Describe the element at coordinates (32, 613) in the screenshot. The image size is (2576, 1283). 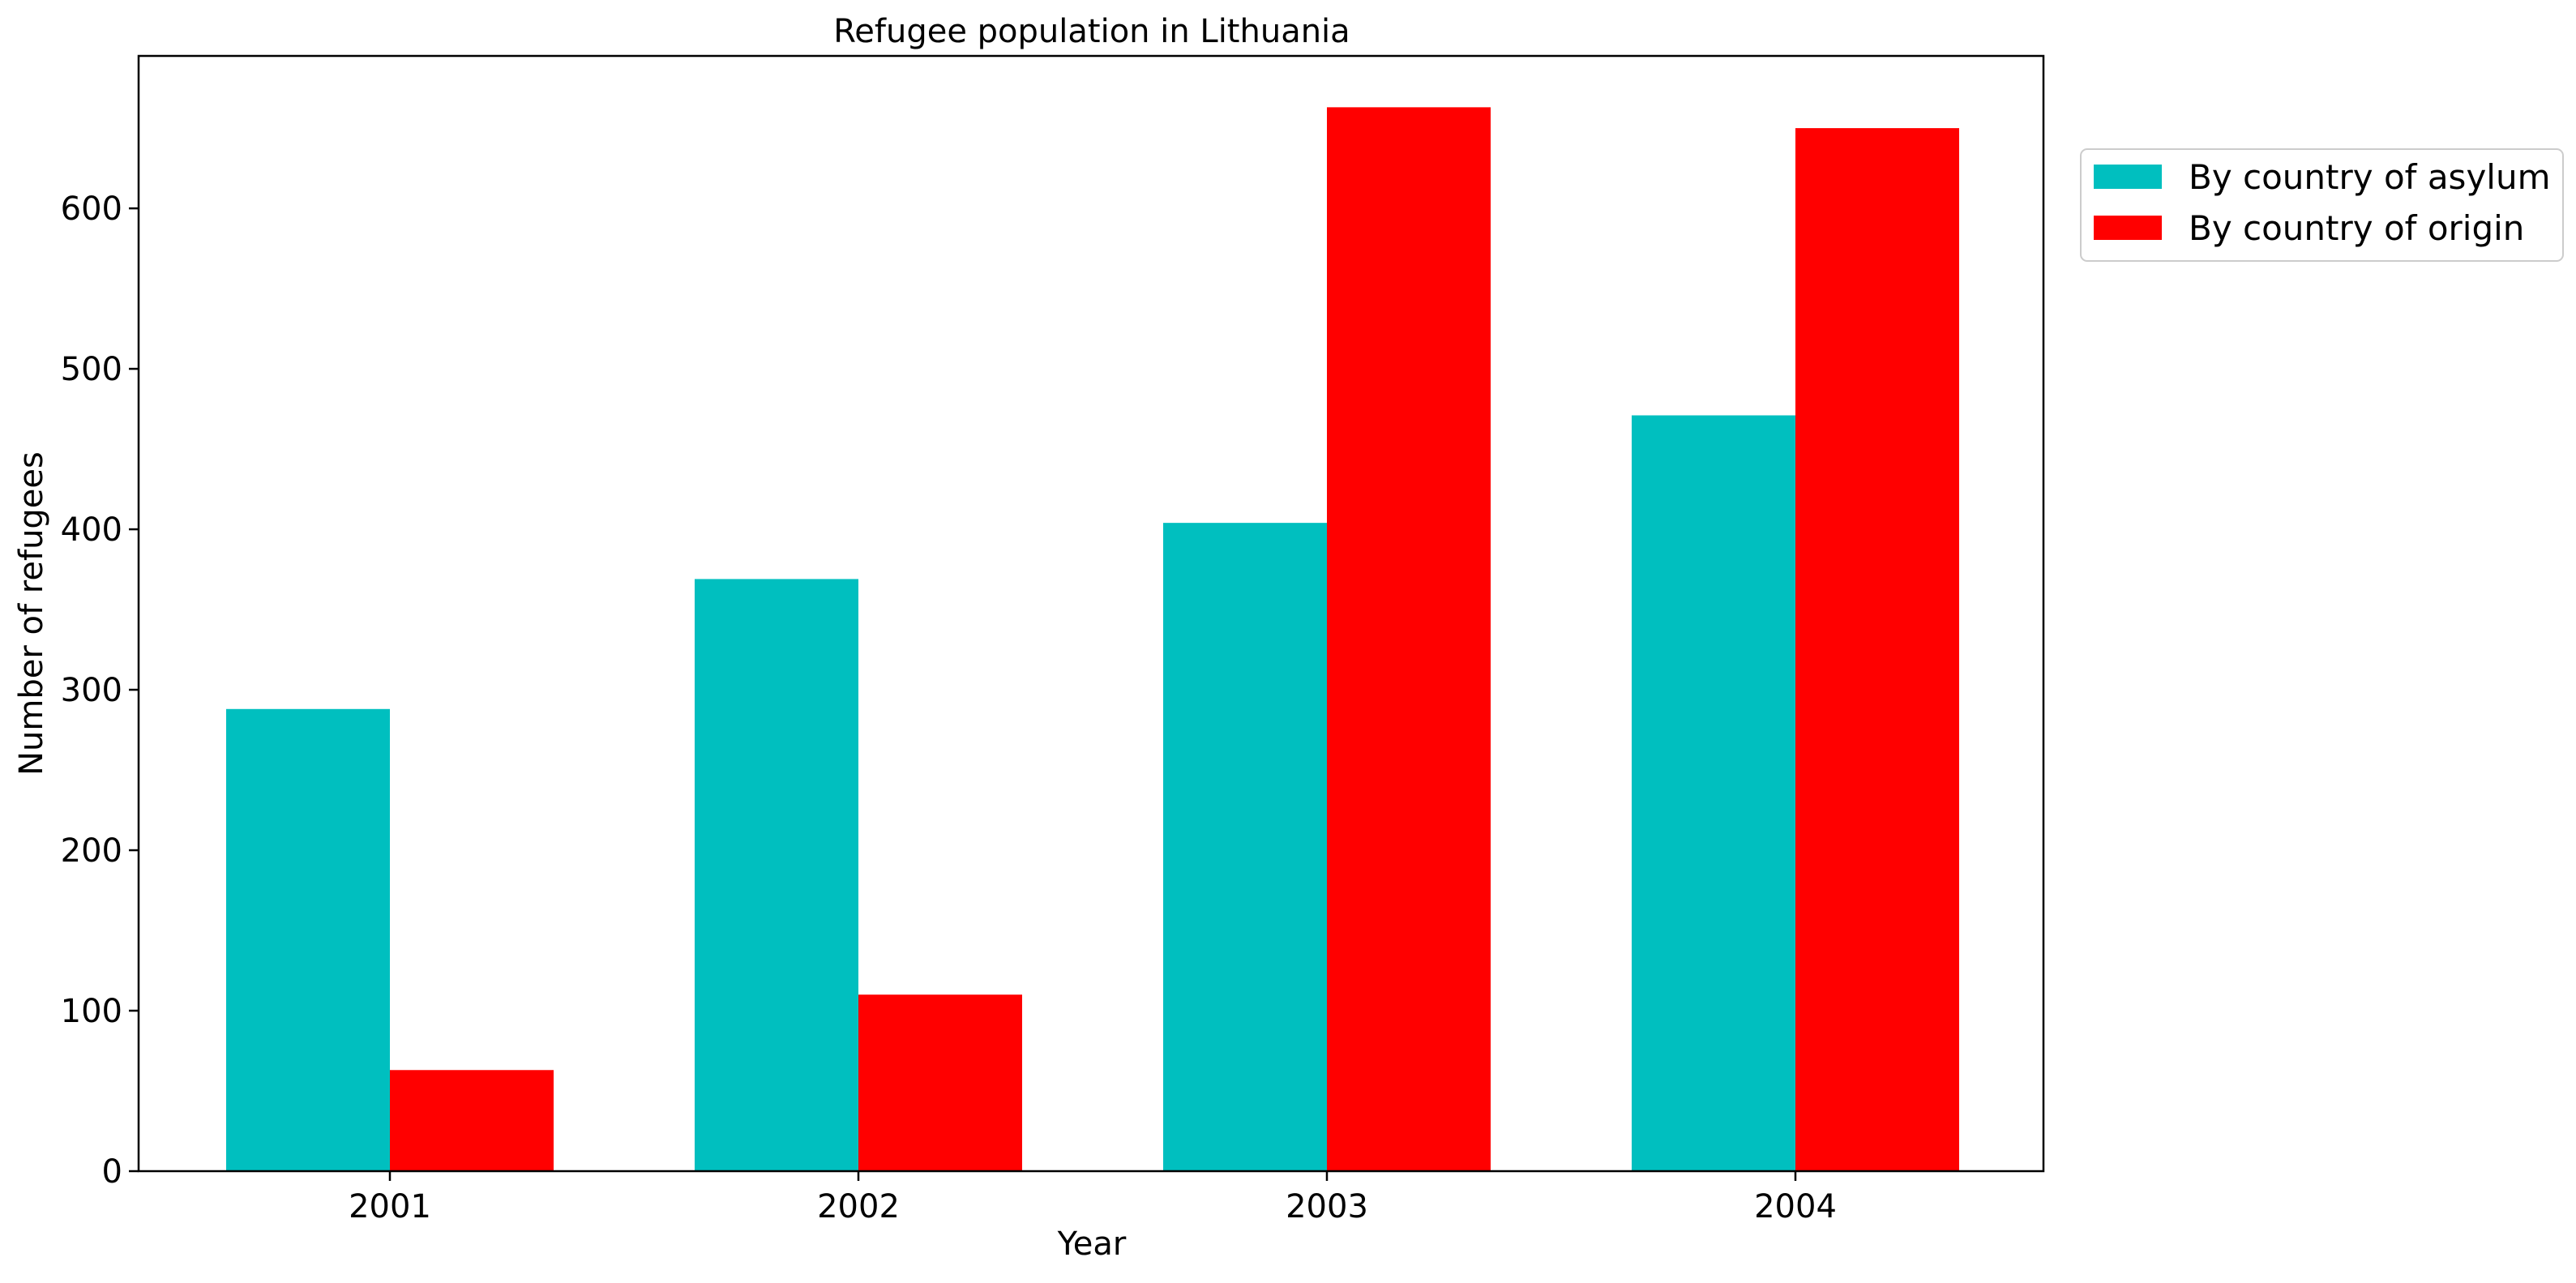
I see `y-axis-label: Number of refugees` at that location.